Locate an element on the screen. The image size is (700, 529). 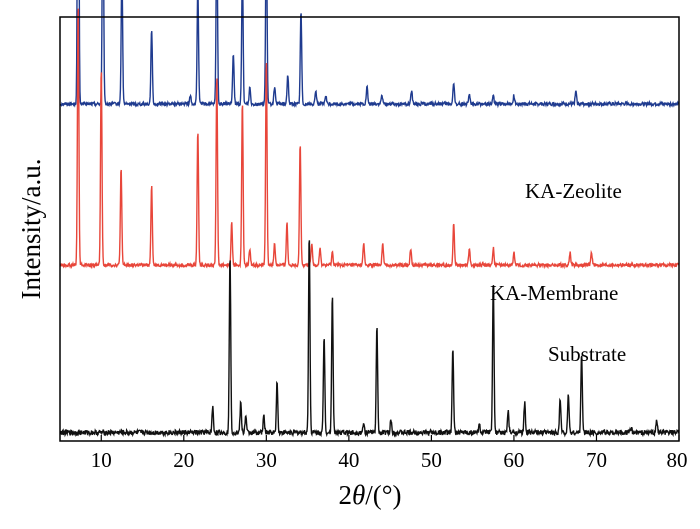
series-label-zeolite: KA-Zeolite is located at coordinates (573, 191).